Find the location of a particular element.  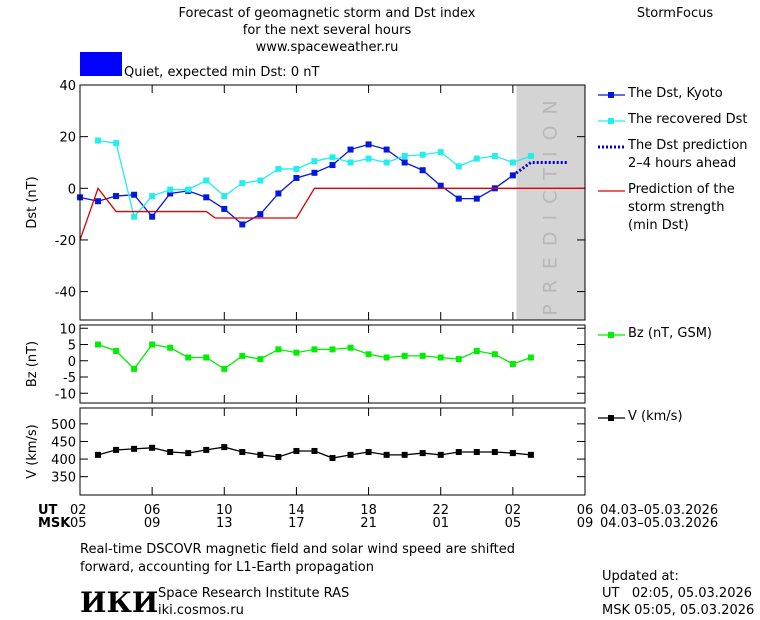

updated-ut: UT 02:05, 05.03.2026 is located at coordinates (677, 593).